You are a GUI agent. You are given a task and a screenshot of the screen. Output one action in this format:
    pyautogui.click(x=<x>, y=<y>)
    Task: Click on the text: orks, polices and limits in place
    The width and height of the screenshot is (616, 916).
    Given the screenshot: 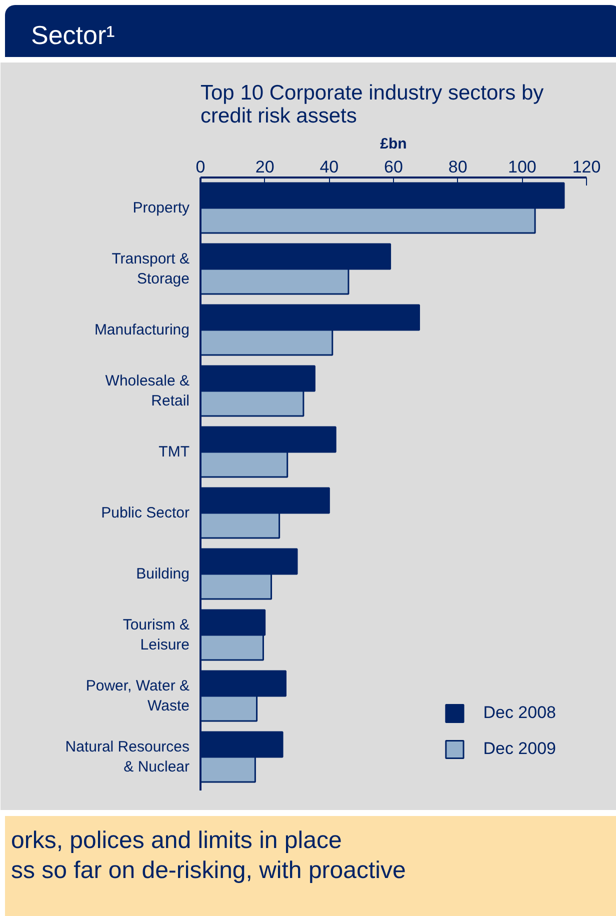 What is the action you would take?
    pyautogui.click(x=176, y=840)
    